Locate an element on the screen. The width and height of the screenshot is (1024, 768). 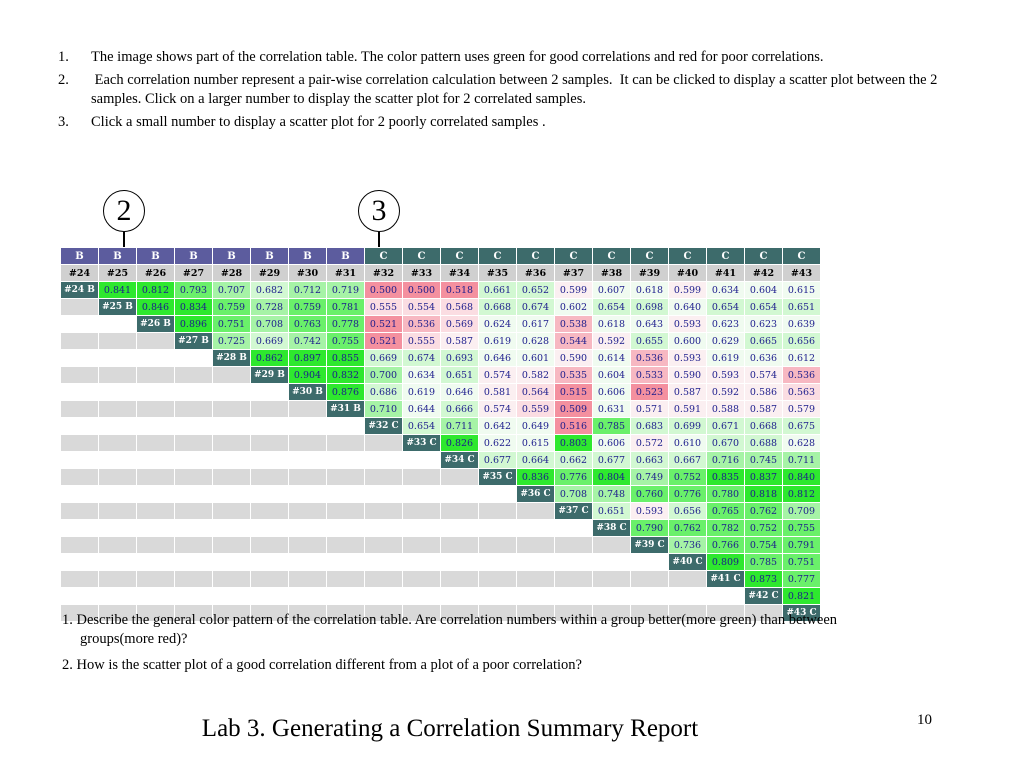
correlation-cell: 0.669 is located at coordinates (383, 358).